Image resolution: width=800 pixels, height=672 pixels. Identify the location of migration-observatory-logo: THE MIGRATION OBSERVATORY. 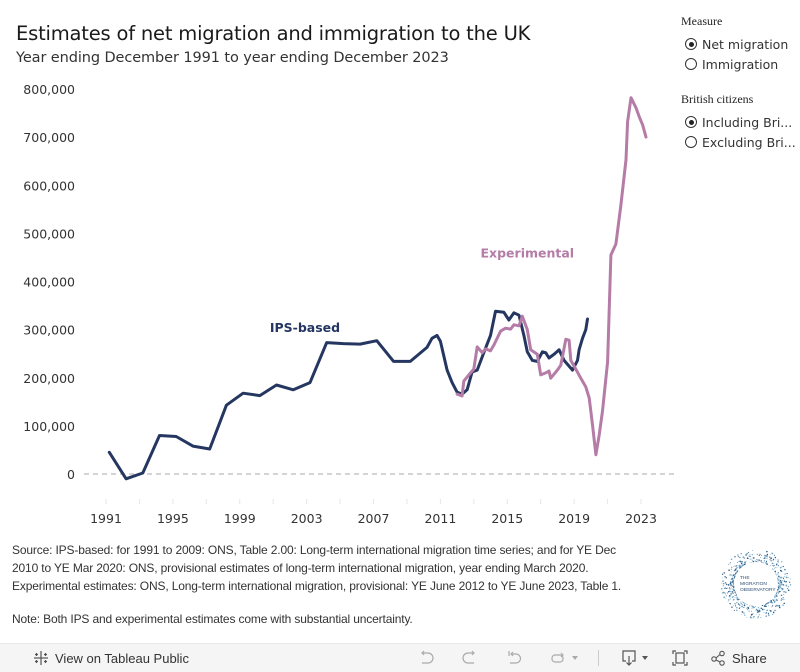
(756, 584).